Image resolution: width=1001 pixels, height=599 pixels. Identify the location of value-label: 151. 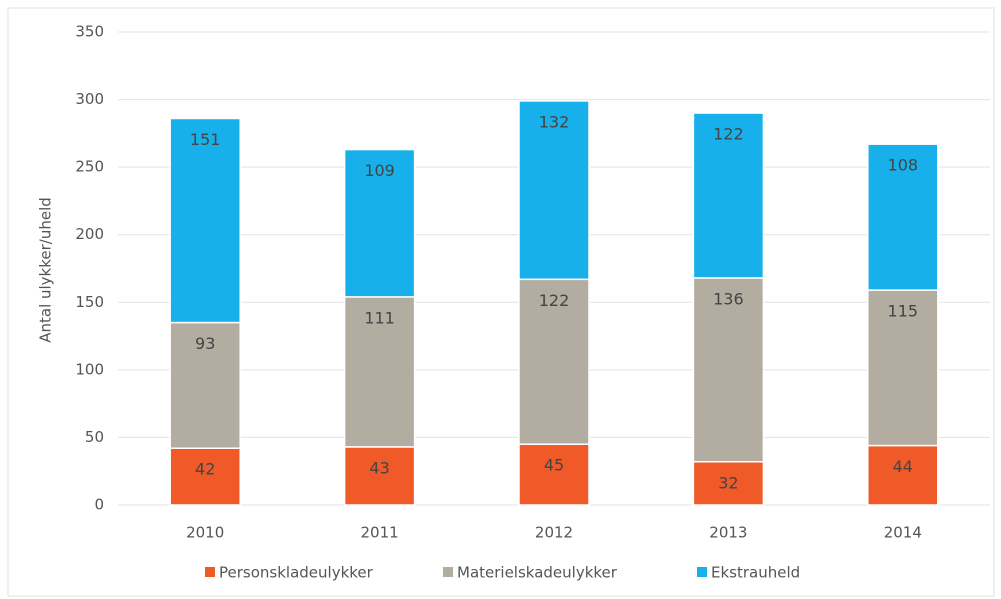
(205, 139).